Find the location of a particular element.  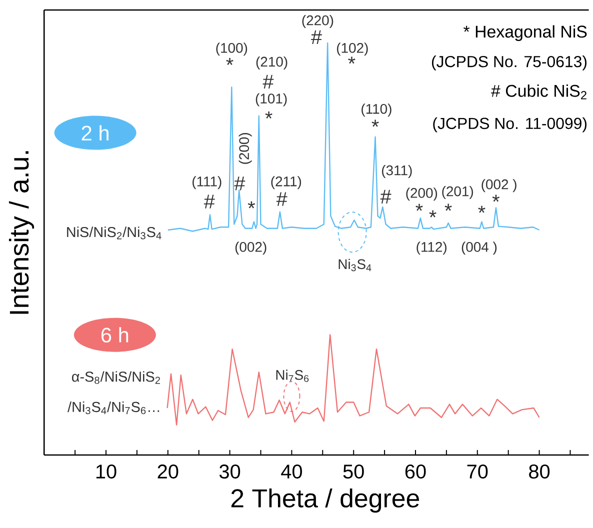

x-tick-label: 40 is located at coordinates (291, 471).